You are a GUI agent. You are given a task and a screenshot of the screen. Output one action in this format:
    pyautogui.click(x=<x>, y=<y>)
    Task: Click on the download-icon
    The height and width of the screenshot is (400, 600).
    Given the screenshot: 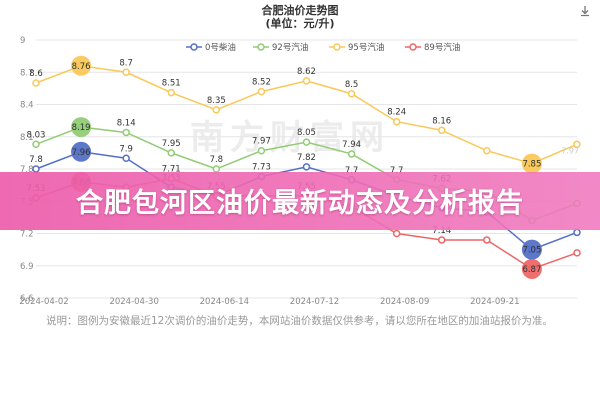 What is the action you would take?
    pyautogui.click(x=585, y=11)
    